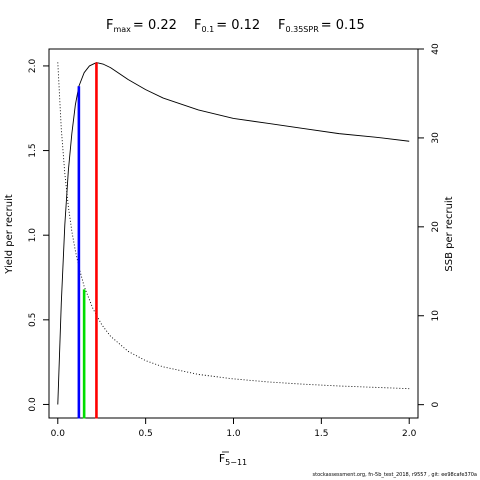  Describe the element at coordinates (409, 434) in the screenshot. I see `x-tick-label: 2.0` at that location.